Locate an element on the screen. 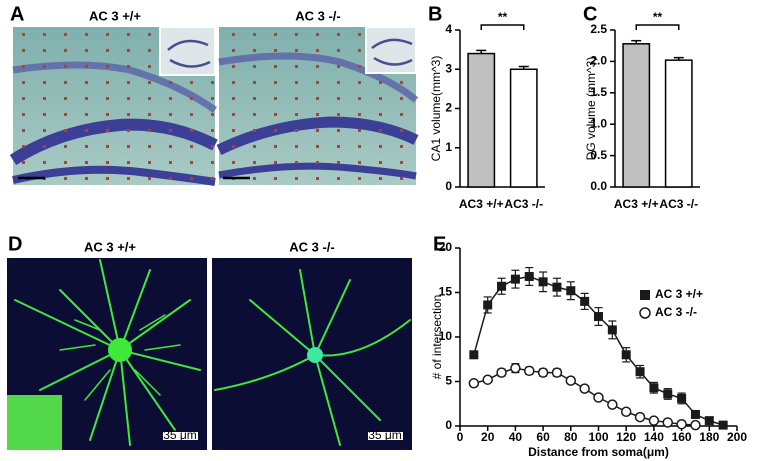 The width and height of the screenshot is (760, 461). x-tick-label: 200 is located at coordinates (737, 437).